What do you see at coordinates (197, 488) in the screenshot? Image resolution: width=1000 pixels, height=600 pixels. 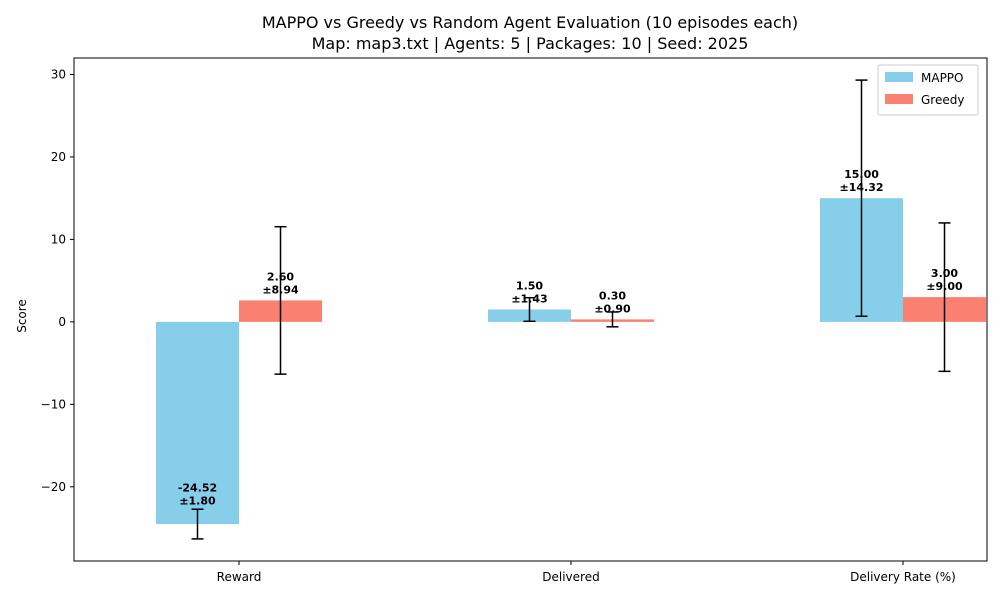 I see `data-label-value: -24.52` at bounding box center [197, 488].